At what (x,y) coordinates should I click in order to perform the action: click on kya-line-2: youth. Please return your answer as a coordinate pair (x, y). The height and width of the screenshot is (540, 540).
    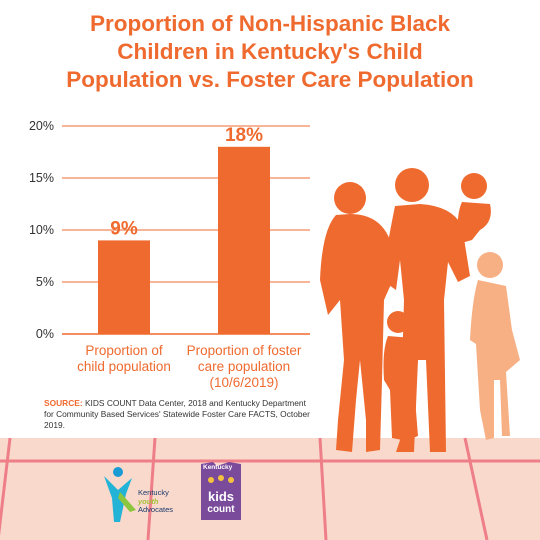
    Looking at the image, I should click on (148, 501).